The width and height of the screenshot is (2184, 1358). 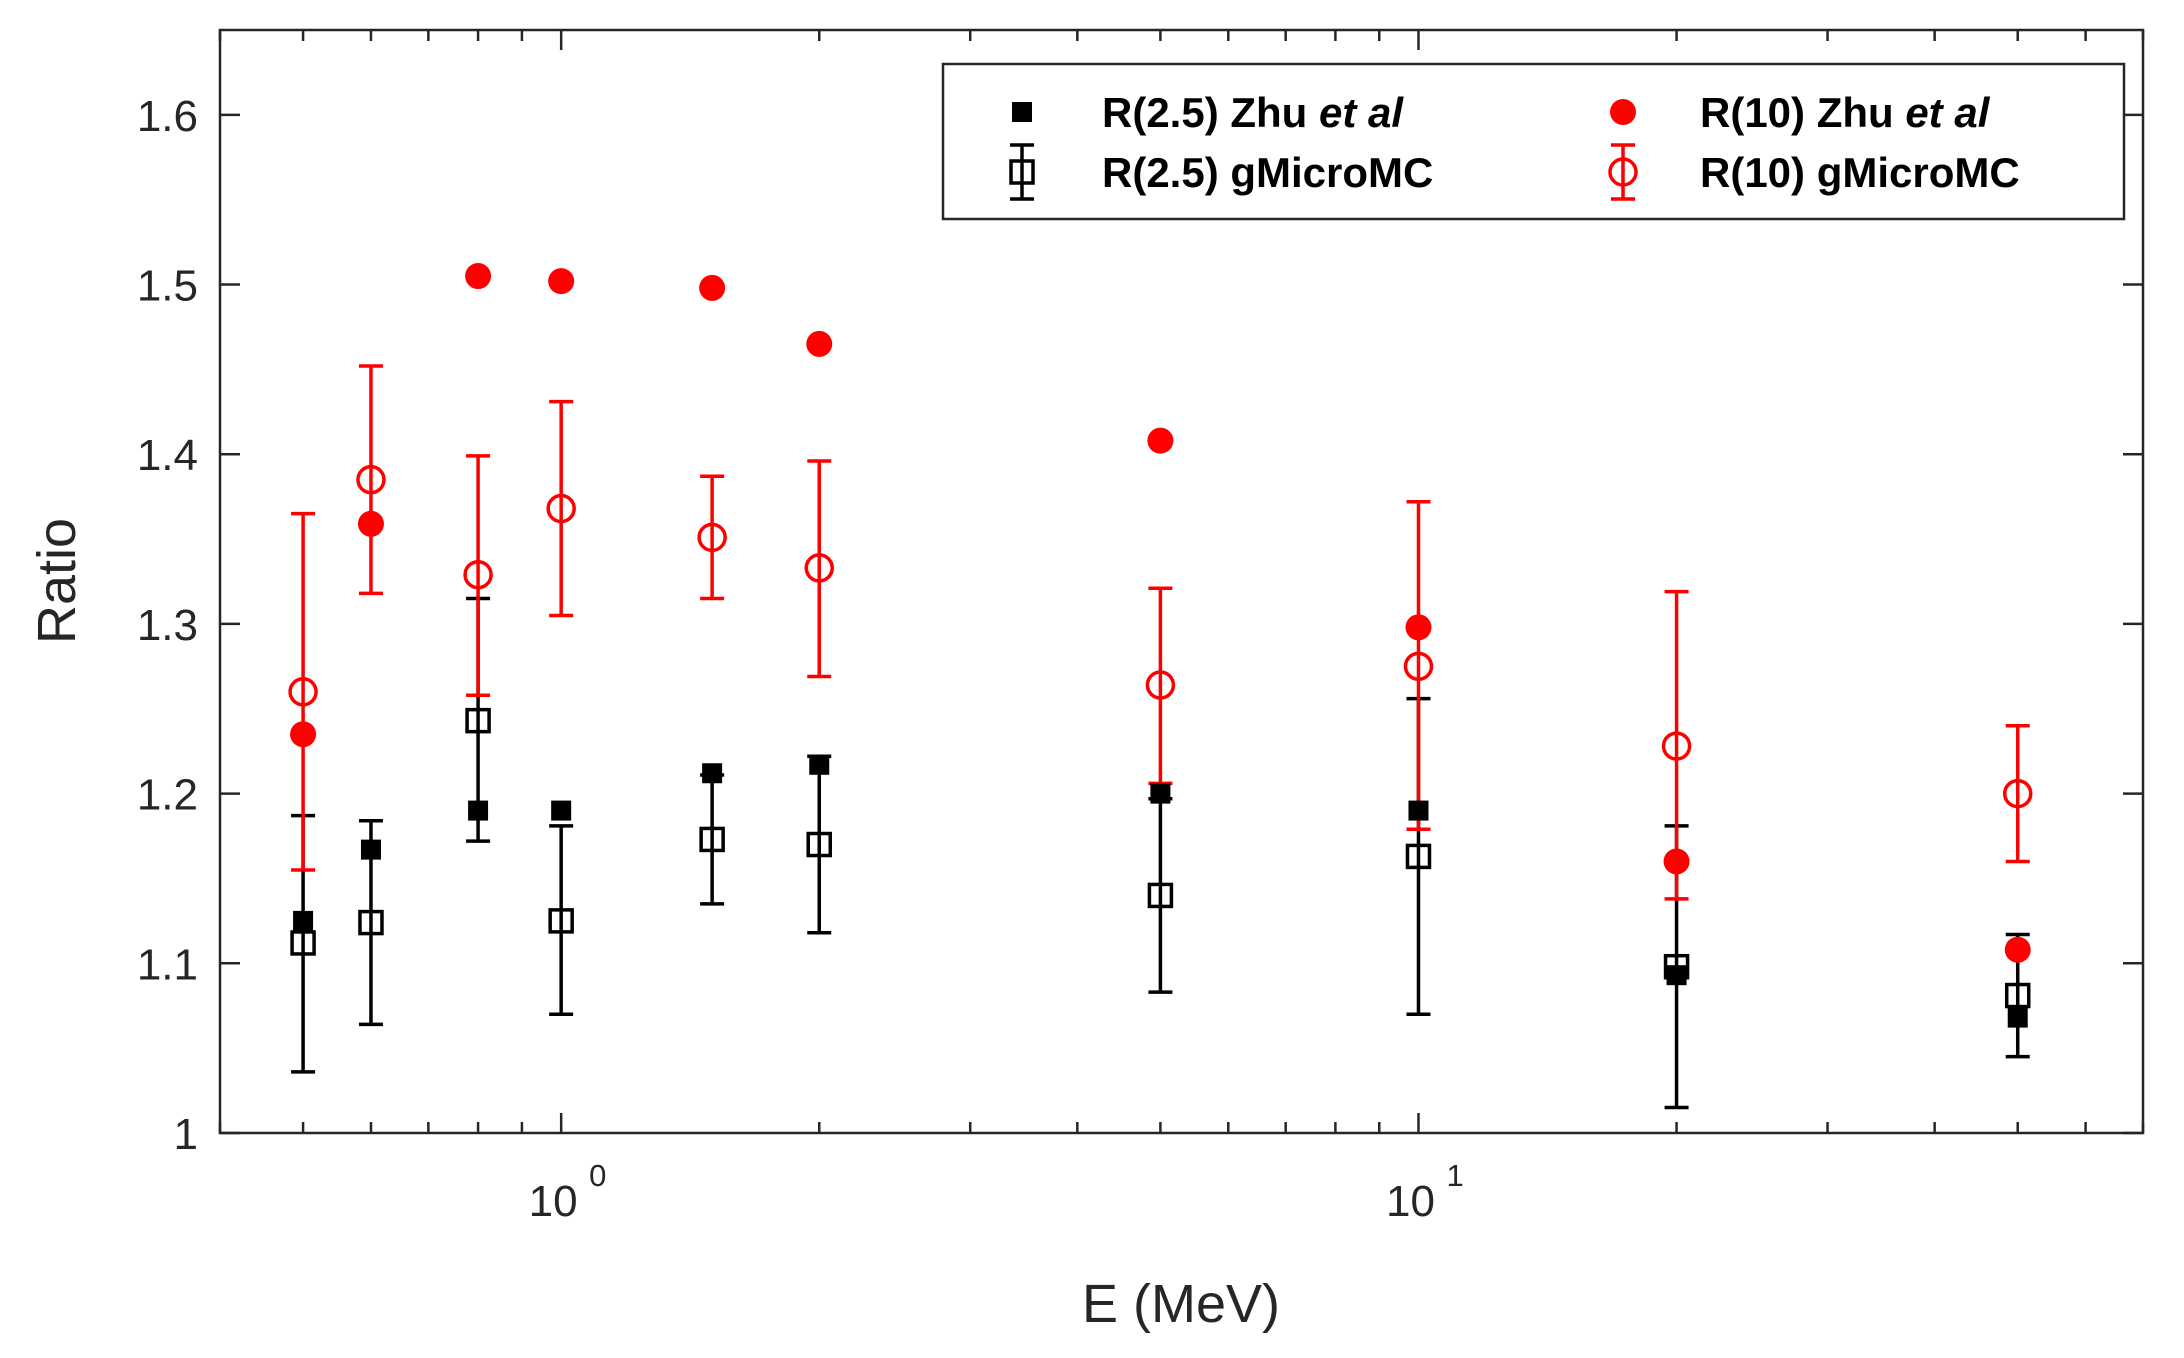 What do you see at coordinates (167, 964) in the screenshot?
I see `y-tick-label: 1.1` at bounding box center [167, 964].